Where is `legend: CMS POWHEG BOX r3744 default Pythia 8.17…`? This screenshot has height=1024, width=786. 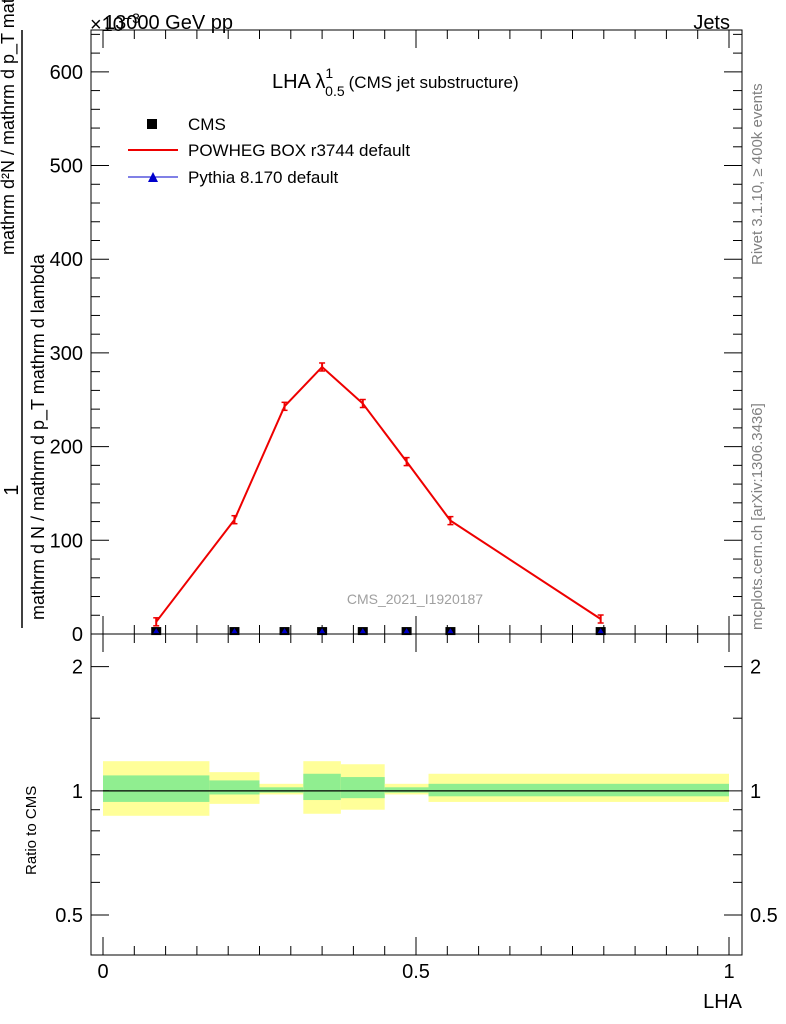
legend: CMS POWHEG BOX r3744 default Pythia 8.17… is located at coordinates (269, 151).